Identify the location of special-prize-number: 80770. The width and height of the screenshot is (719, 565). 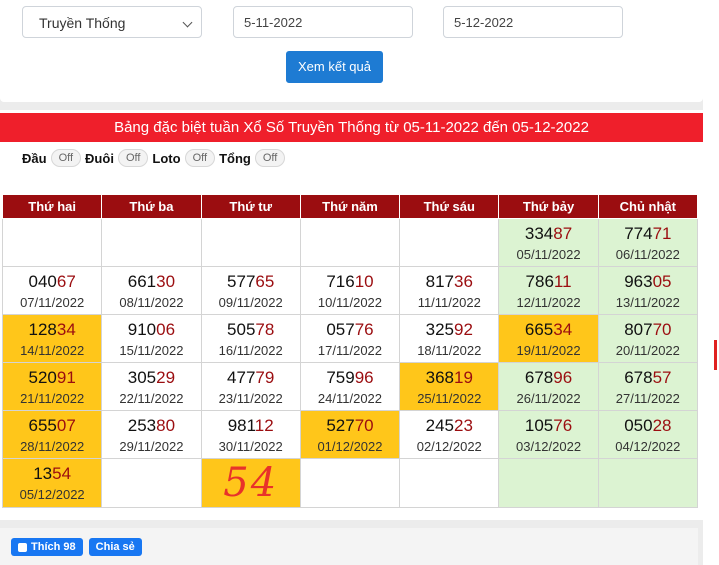
(648, 330).